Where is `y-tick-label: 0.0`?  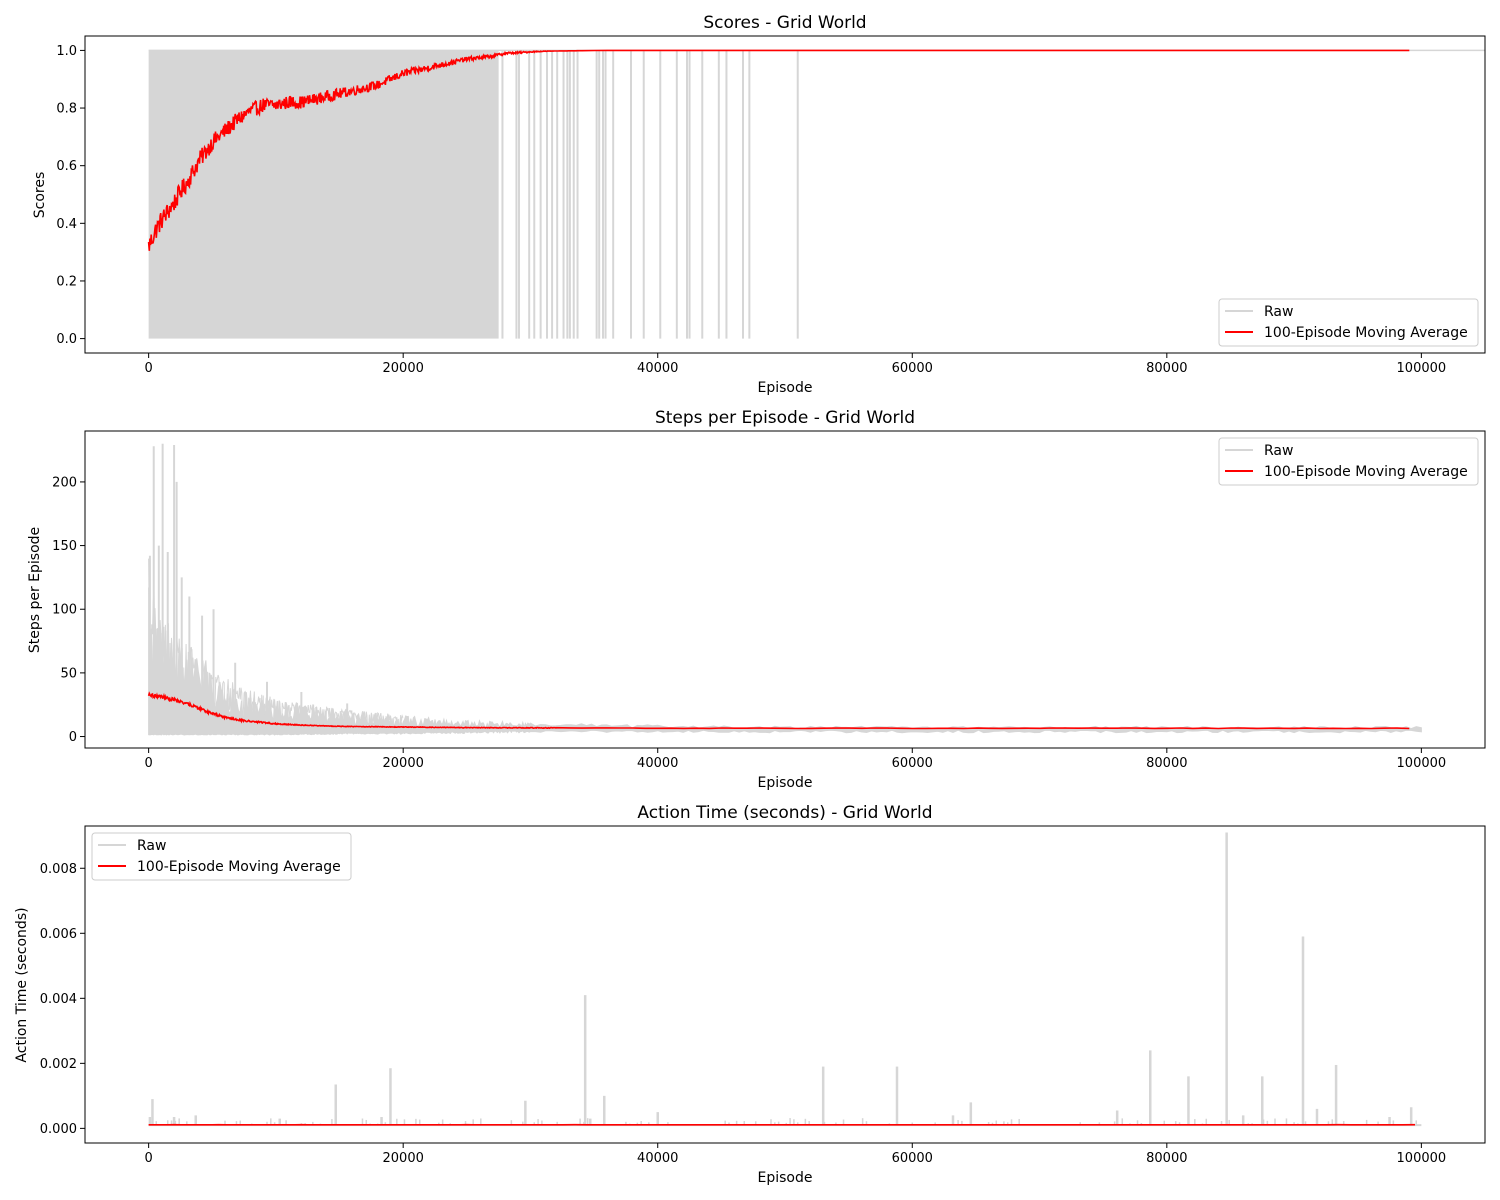
y-tick-label: 0.0 is located at coordinates (66, 339).